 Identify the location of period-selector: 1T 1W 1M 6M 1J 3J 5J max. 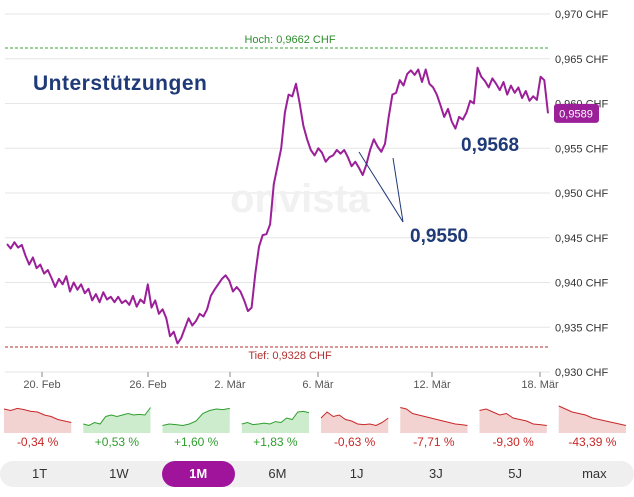
(317, 474).